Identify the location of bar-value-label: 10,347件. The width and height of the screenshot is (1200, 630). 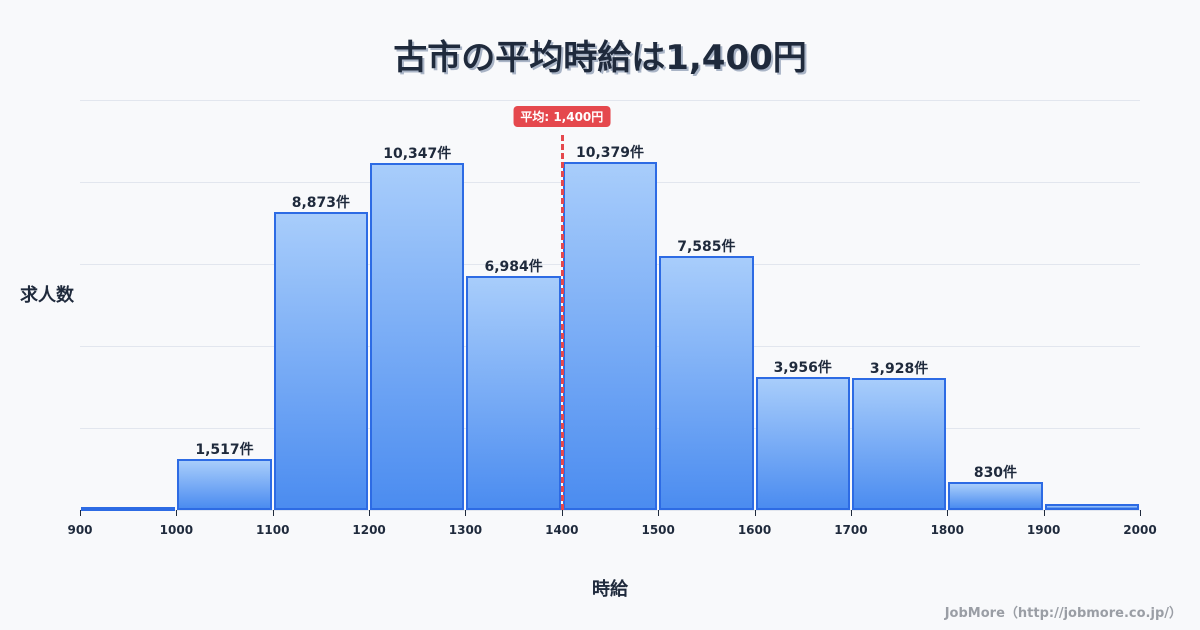
(417, 154).